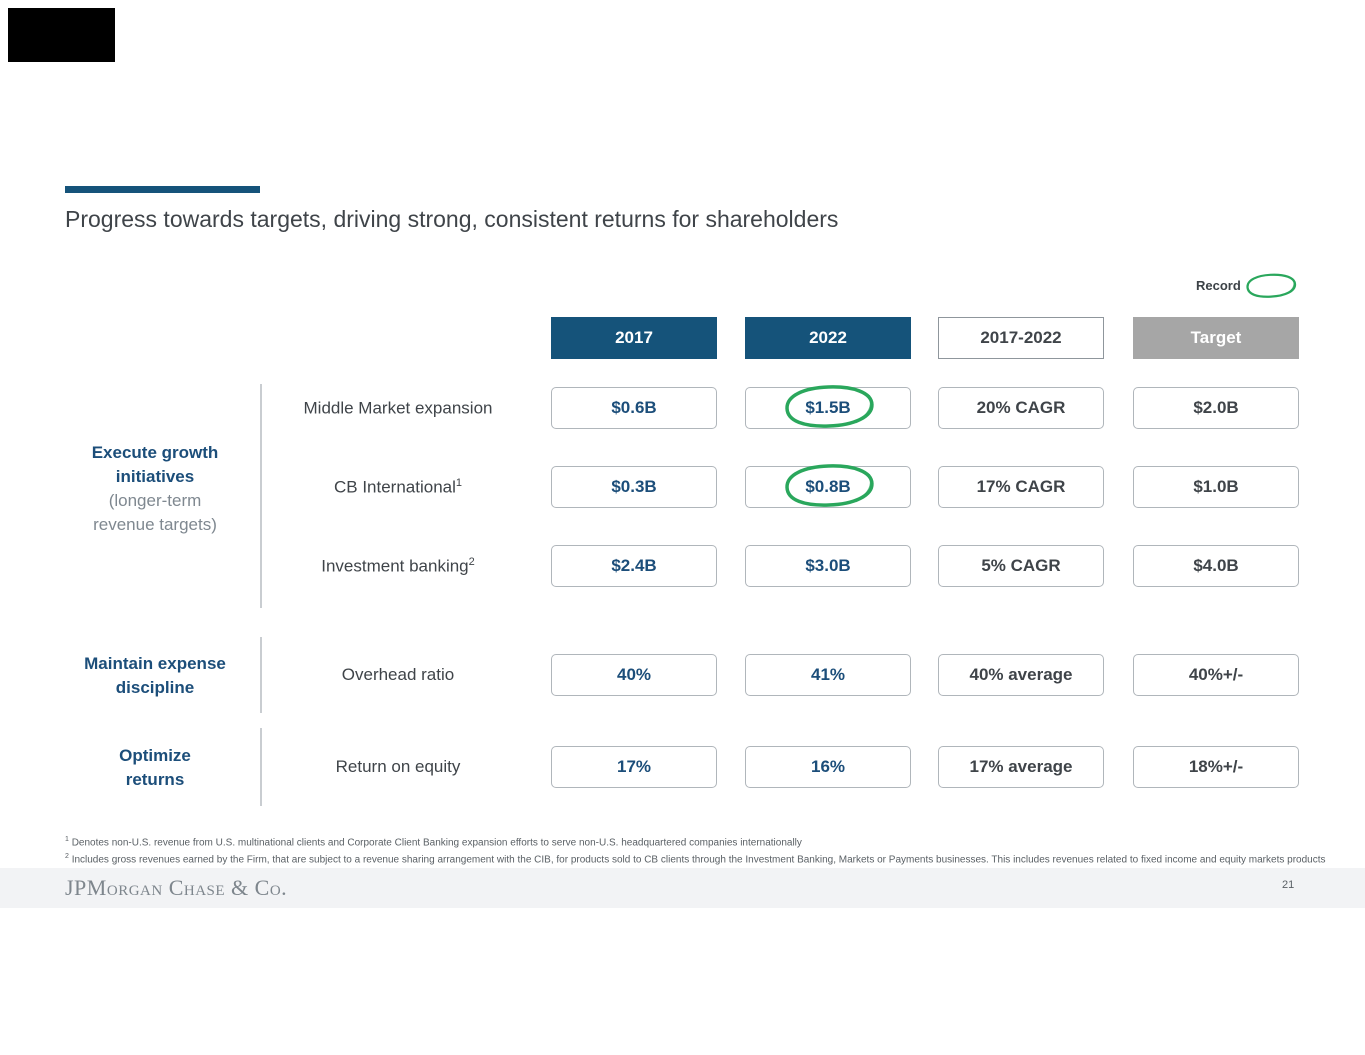  Describe the element at coordinates (1021, 767) in the screenshot. I see `value-cell: 17% average` at that location.